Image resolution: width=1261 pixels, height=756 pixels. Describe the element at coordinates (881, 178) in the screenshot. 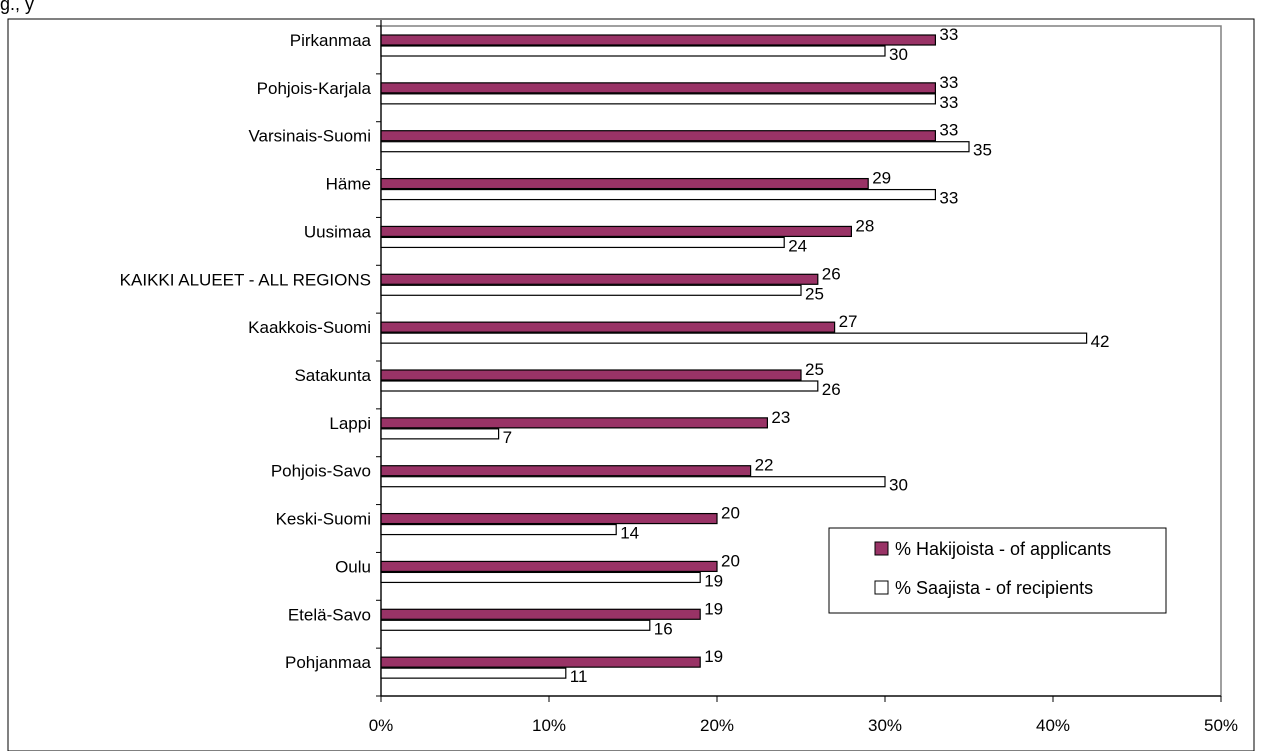

I see `data-label-applicants: 29` at that location.